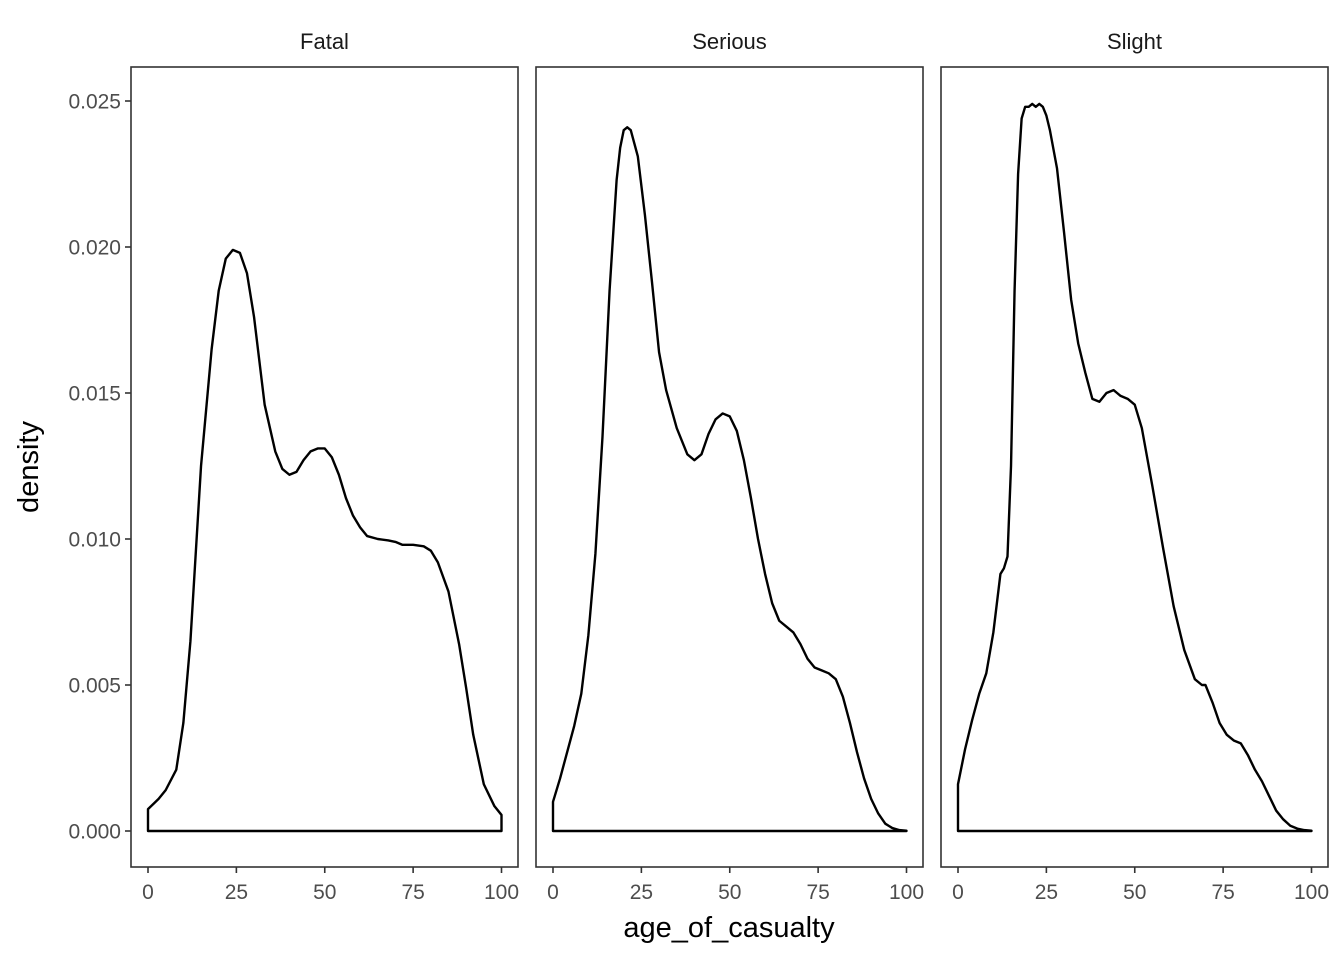 Image resolution: width=1344 pixels, height=965 pixels. I want to click on facet-strip-label: Serious, so click(729, 41).